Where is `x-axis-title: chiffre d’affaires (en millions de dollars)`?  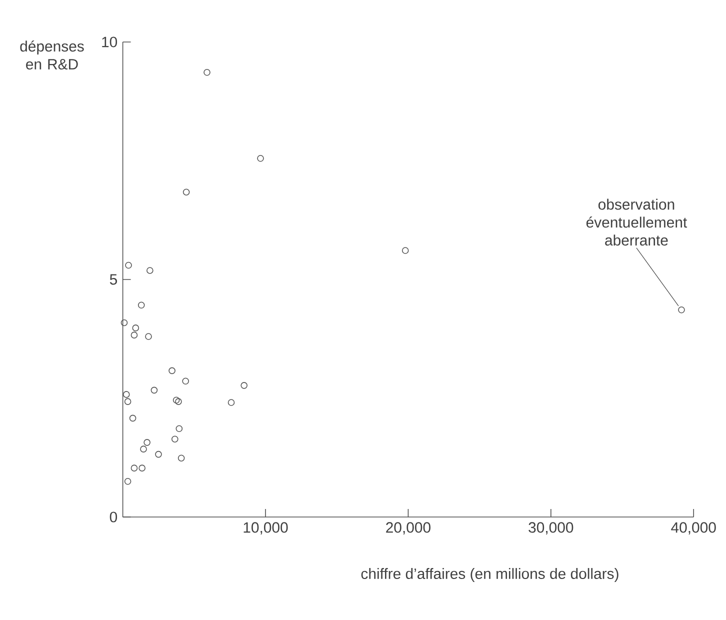
x-axis-title: chiffre d’affaires (en millions de dollars) is located at coordinates (489, 575).